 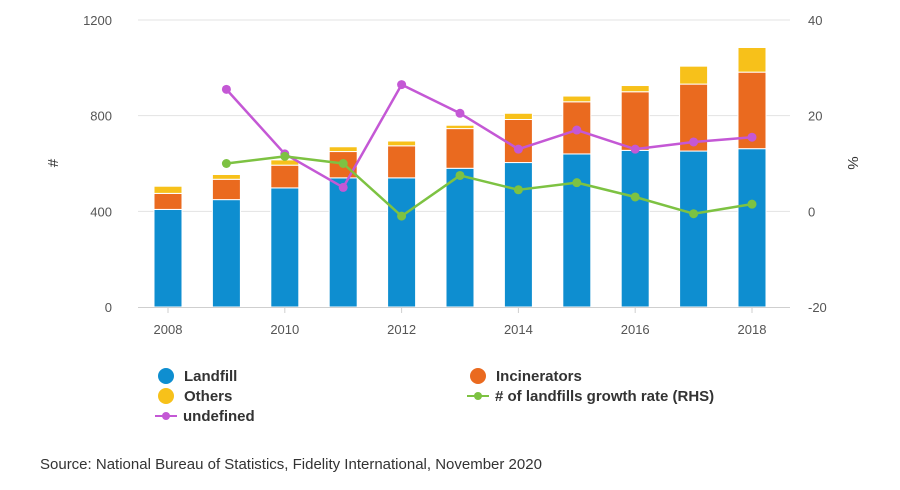 What do you see at coordinates (101, 116) in the screenshot?
I see `y-tick-label-left: 800` at bounding box center [101, 116].